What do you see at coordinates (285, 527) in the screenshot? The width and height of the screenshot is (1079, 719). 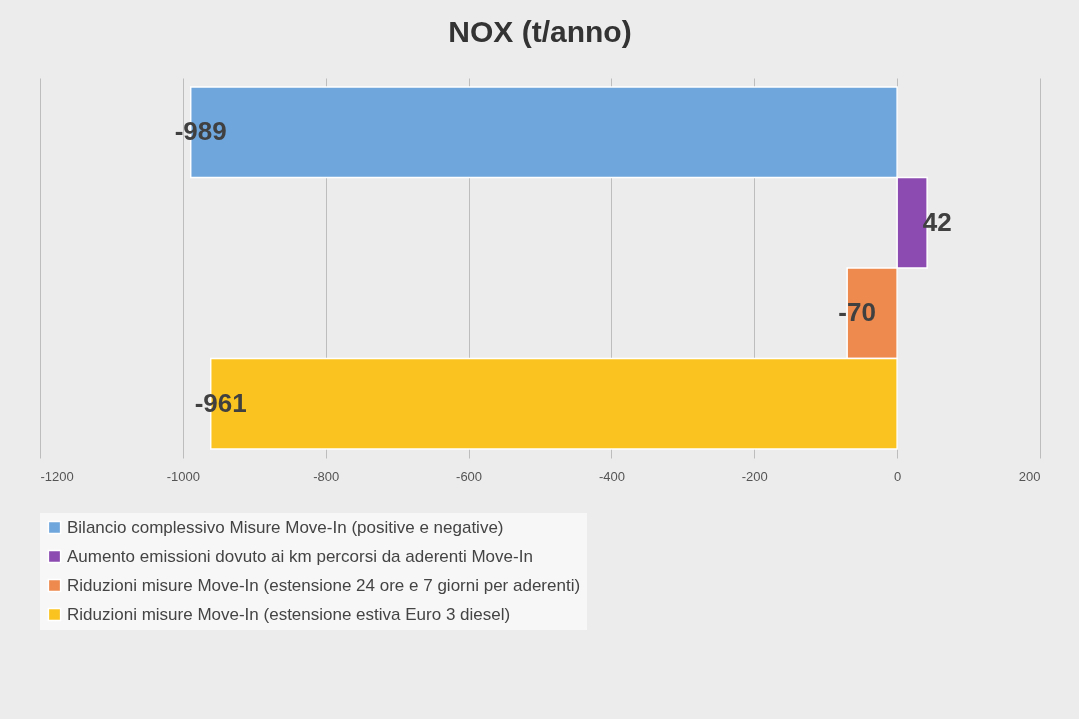 I see `legend-label: Bilancio complessivo Misure Move-In (positive e negative)` at bounding box center [285, 527].